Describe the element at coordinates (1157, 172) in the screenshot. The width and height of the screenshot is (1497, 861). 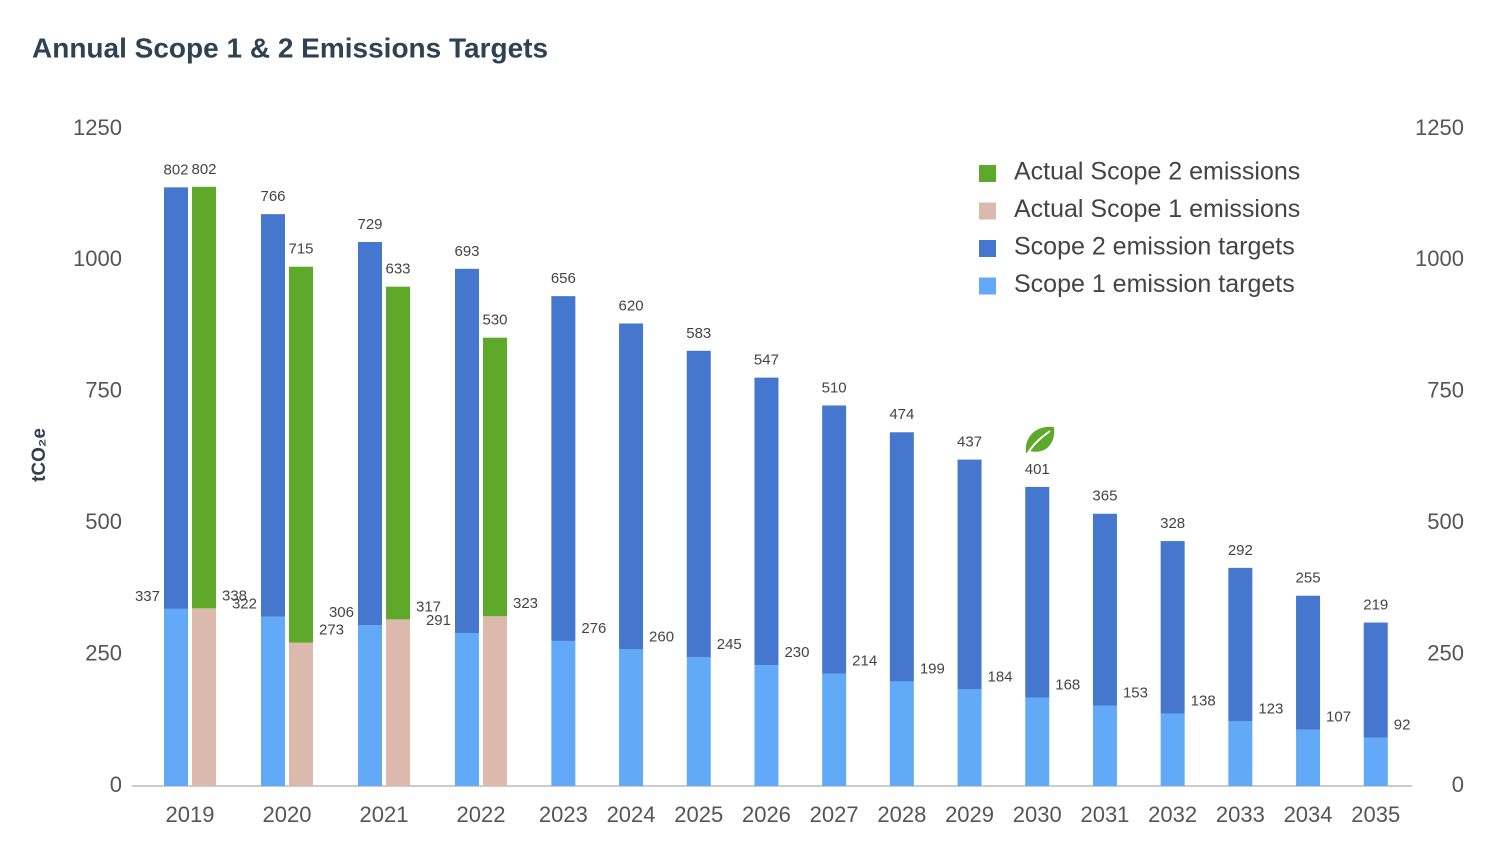
I see `legend-label: Actual Scope 2 emissions` at that location.